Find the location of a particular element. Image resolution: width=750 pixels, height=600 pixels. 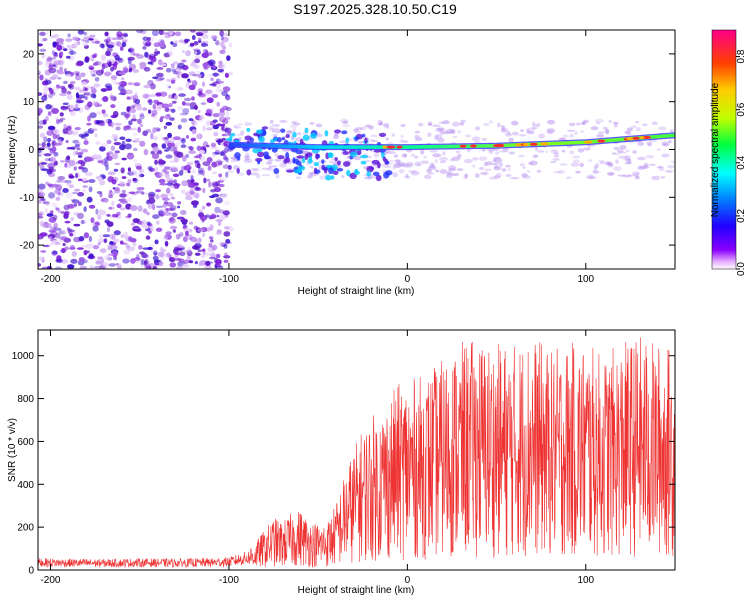

spectrogram-x-tick-label: -100 is located at coordinates (229, 279).